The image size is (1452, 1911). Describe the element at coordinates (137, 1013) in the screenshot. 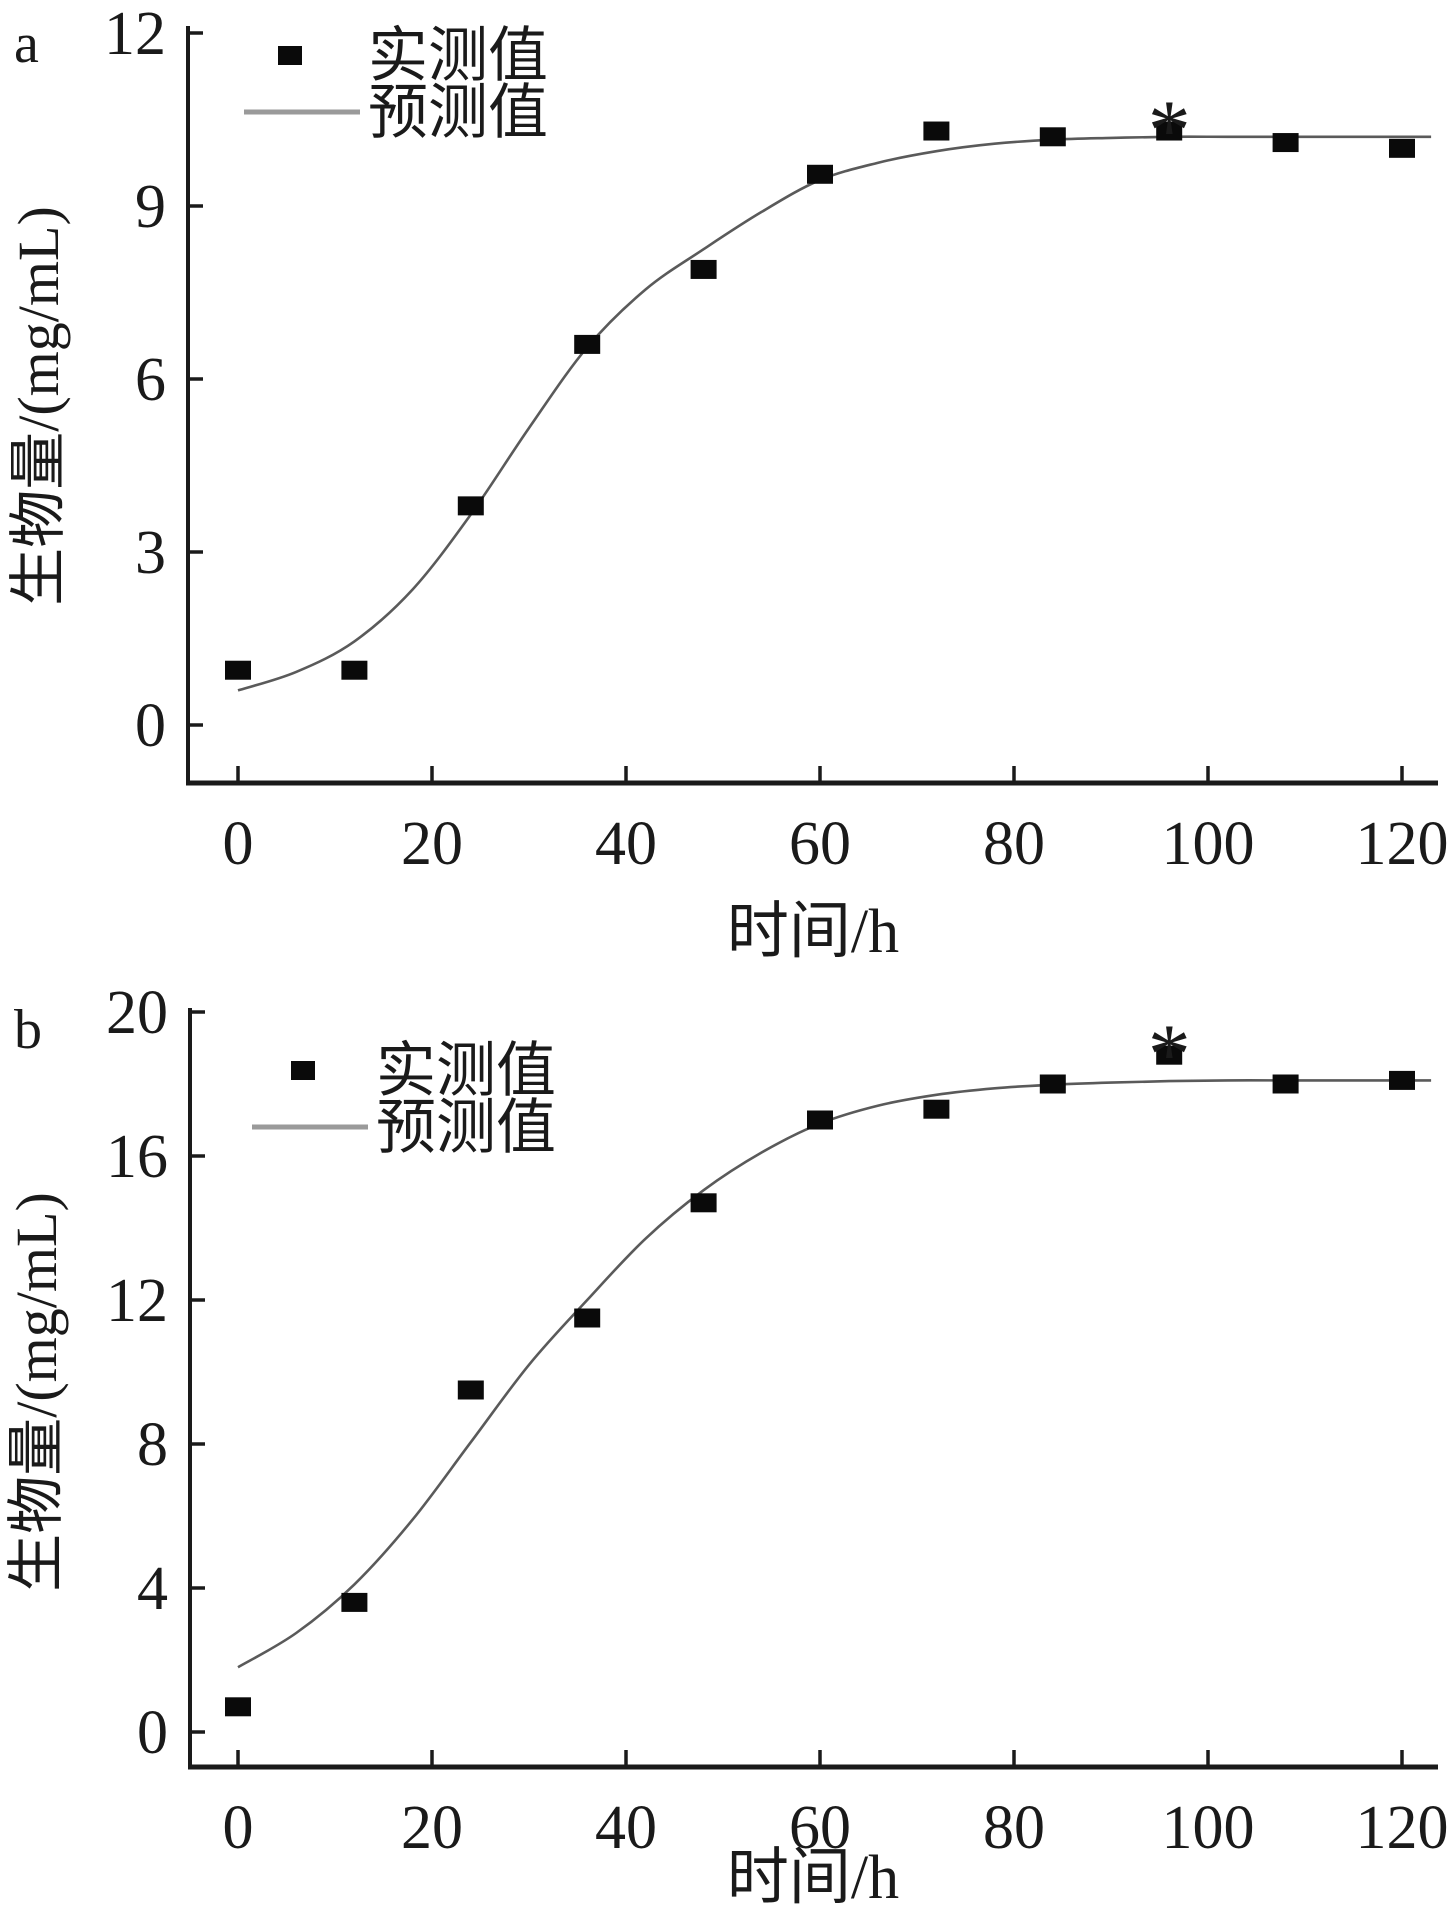

I see `y-tick-label: 20` at that location.